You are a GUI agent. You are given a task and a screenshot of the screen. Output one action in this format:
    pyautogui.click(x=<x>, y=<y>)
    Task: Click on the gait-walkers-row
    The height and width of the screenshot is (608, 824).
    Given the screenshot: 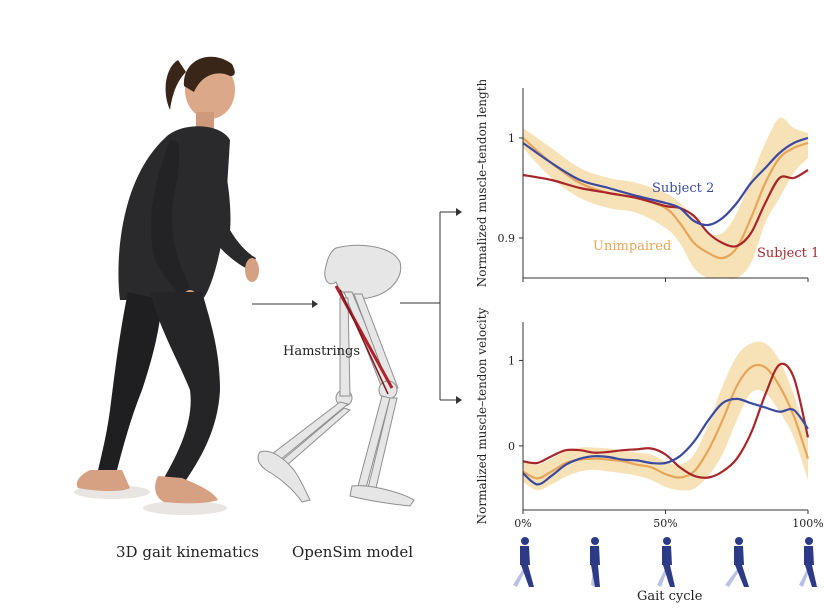 What is the action you would take?
    pyautogui.click(x=665, y=562)
    